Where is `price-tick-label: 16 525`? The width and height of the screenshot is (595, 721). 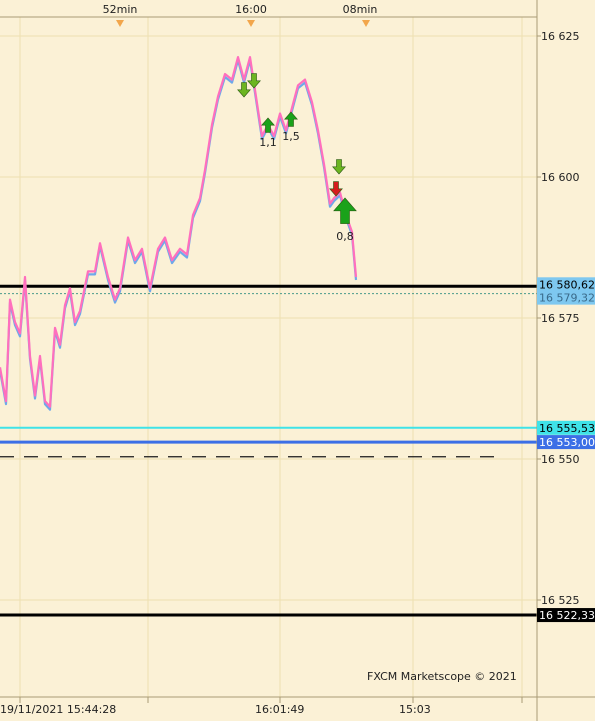 price-tick-label: 16 525 is located at coordinates (560, 600).